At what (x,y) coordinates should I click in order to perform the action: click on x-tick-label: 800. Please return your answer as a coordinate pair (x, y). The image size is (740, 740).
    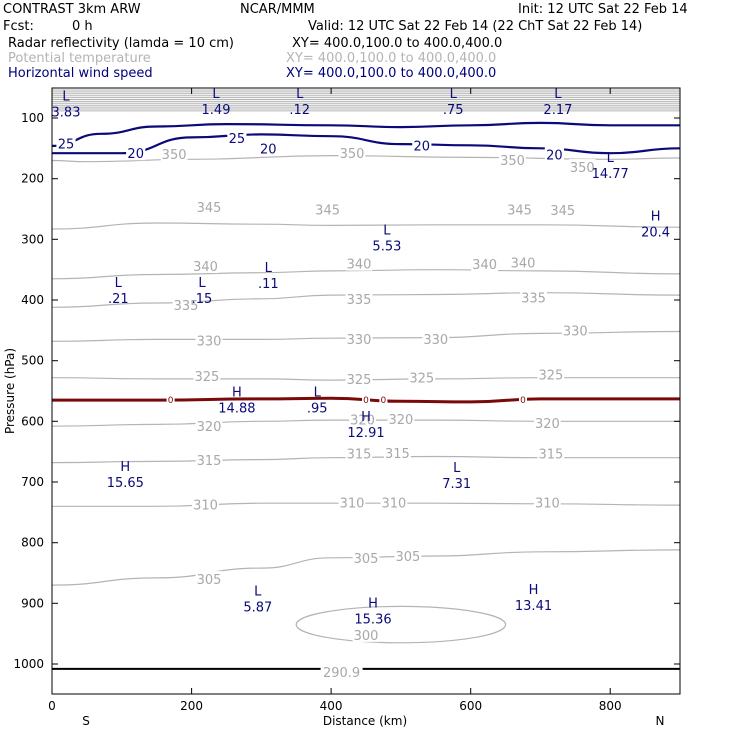
    Looking at the image, I should click on (610, 706).